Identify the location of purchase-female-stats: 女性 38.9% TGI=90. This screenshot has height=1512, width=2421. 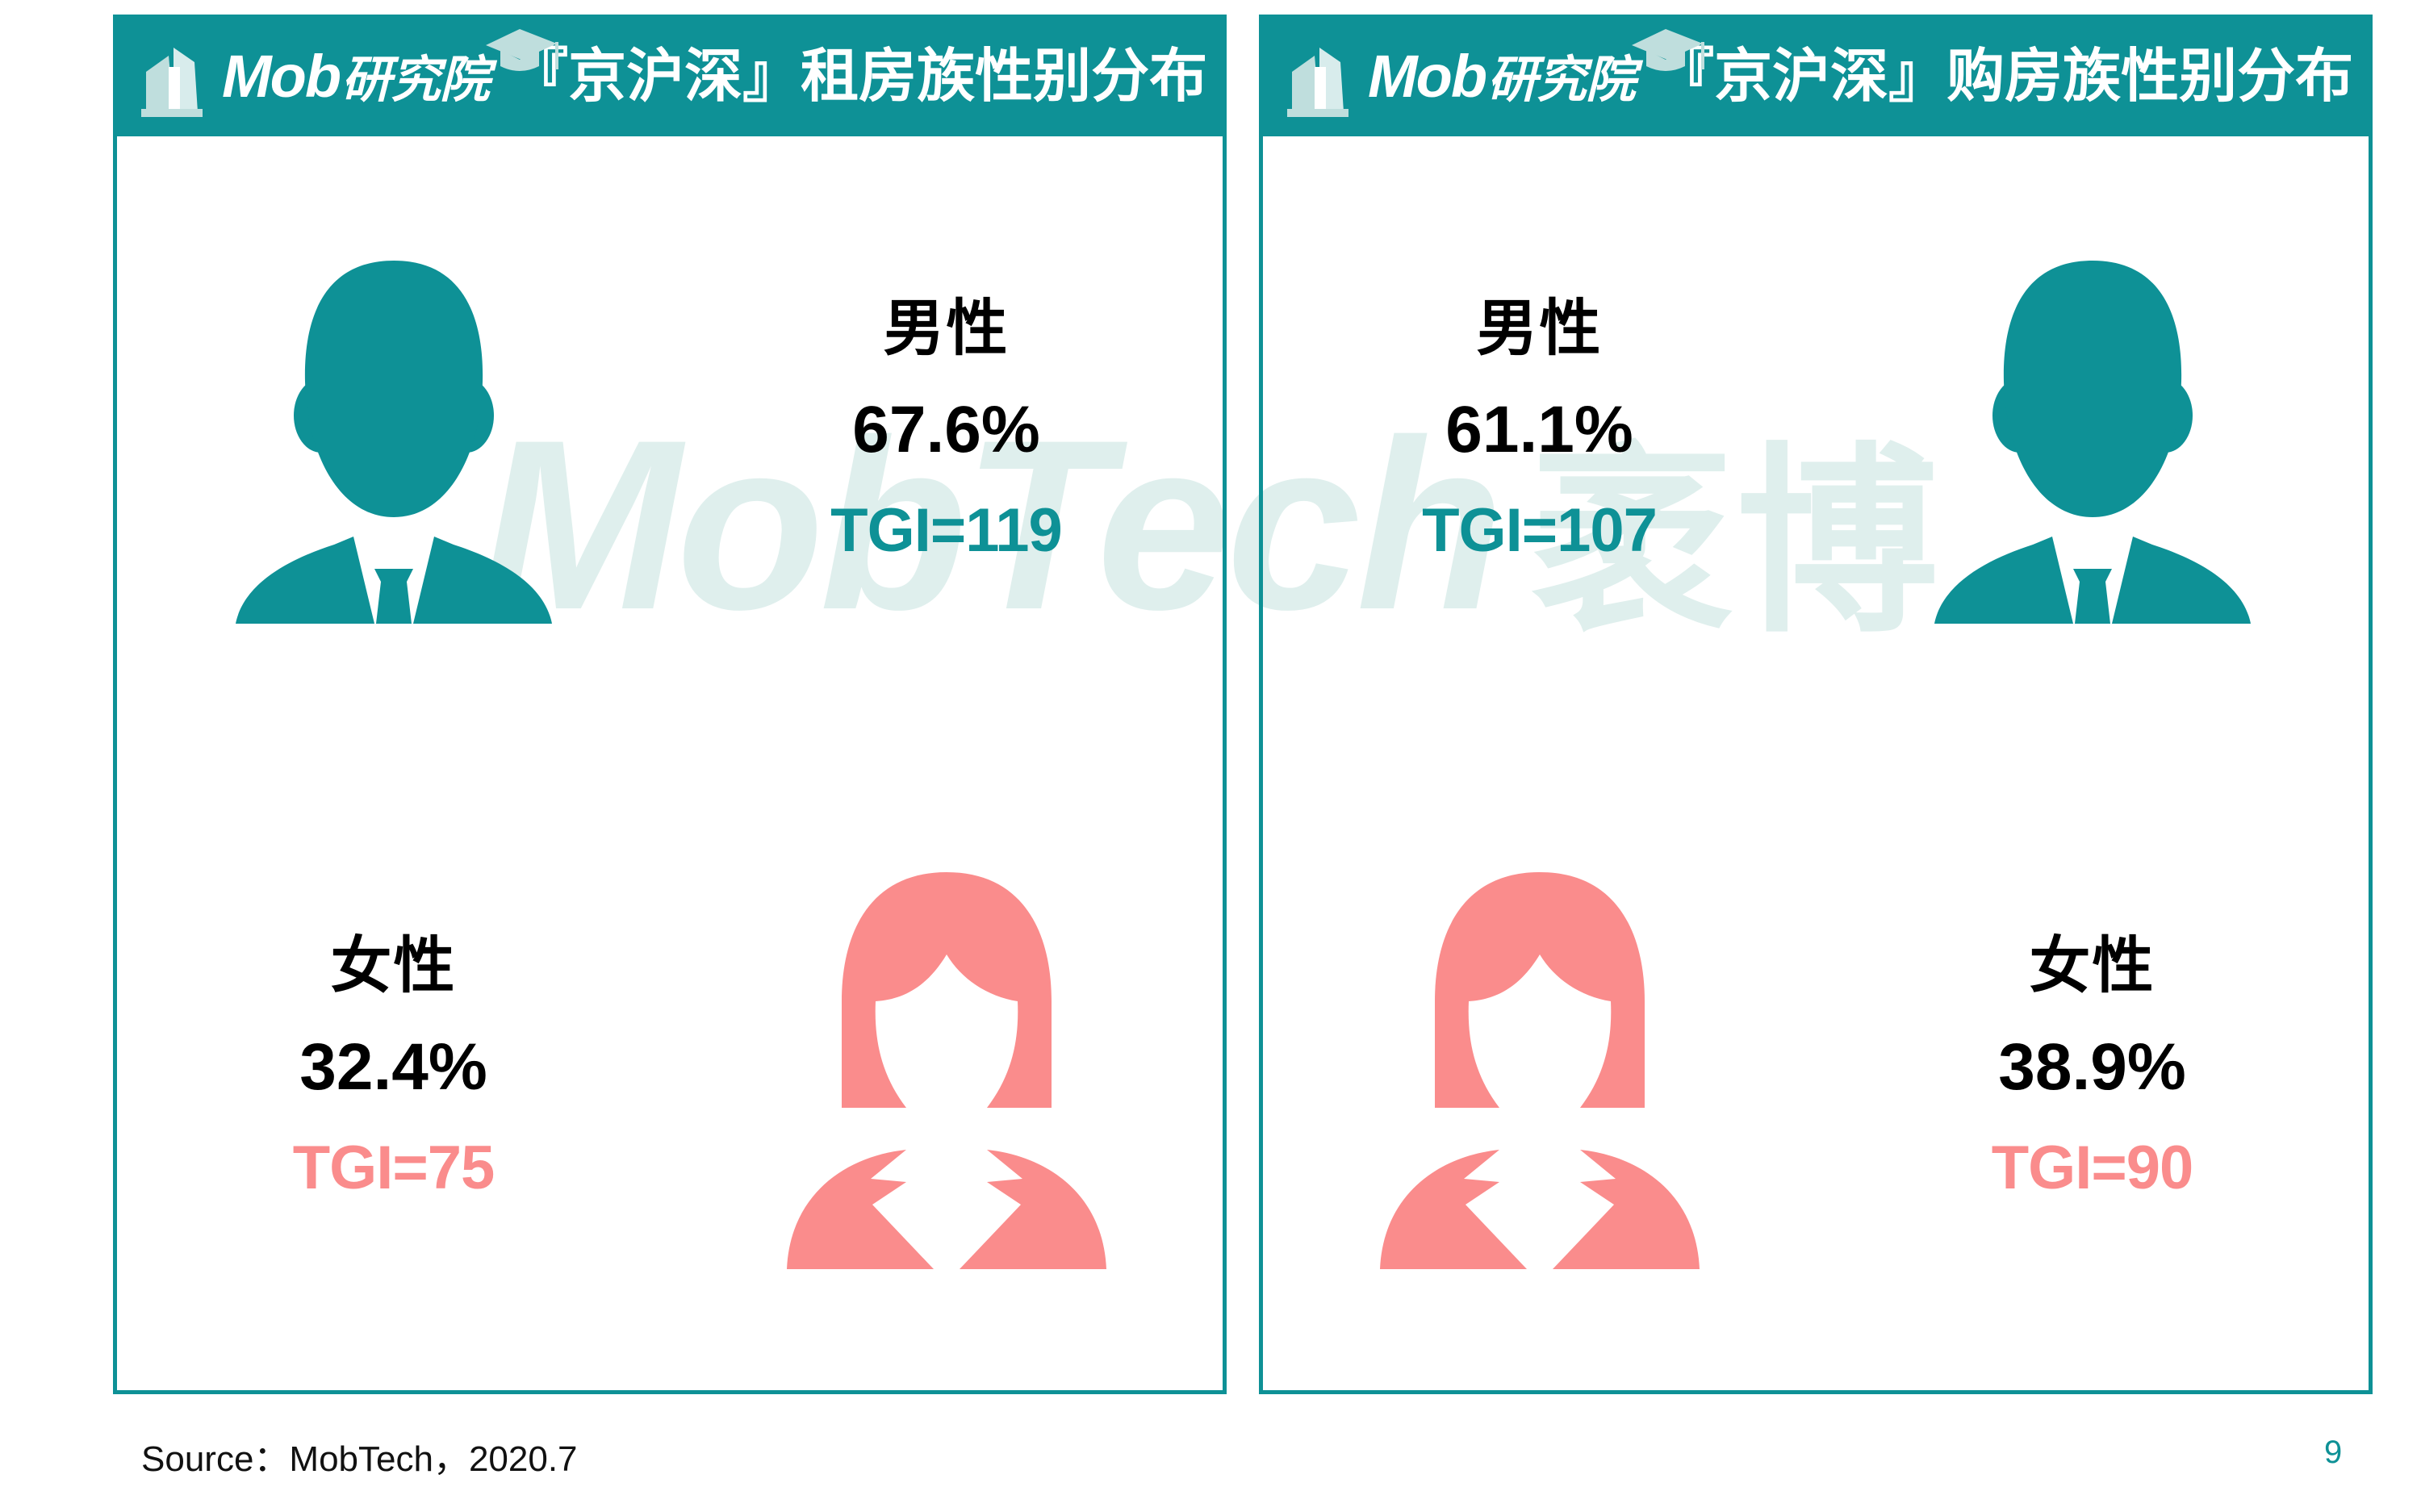
(2092, 1067).